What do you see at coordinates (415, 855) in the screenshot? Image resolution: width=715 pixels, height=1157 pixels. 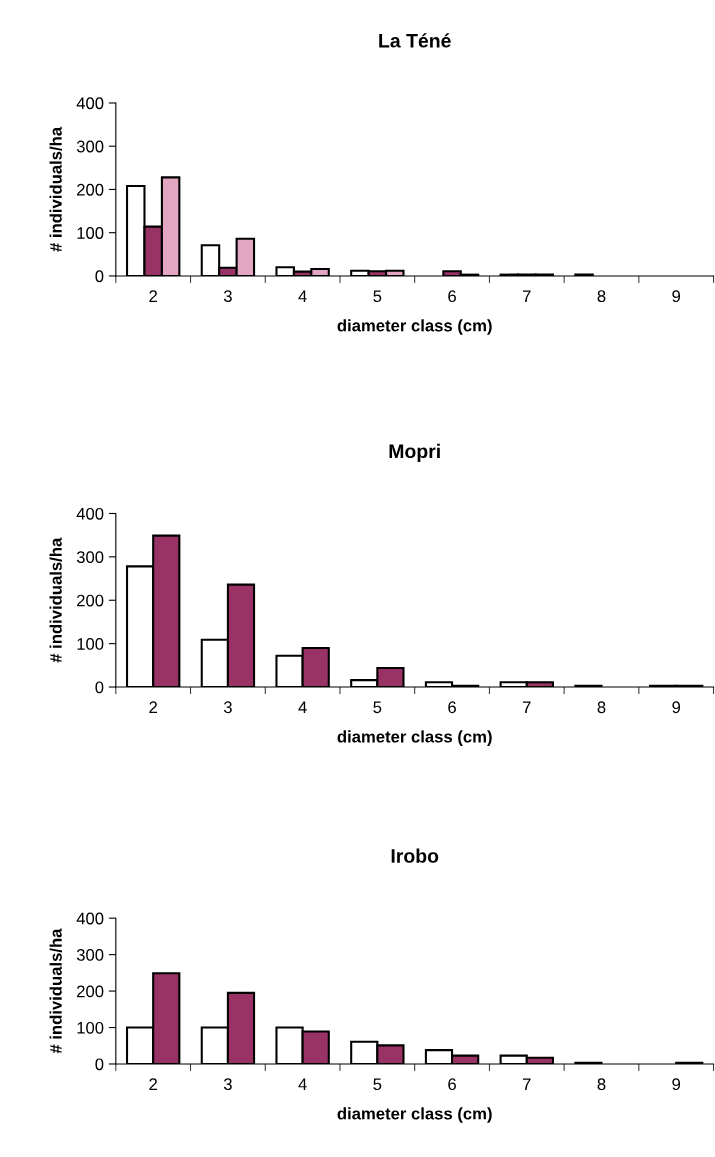 I see `chart-title: Irobo` at bounding box center [415, 855].